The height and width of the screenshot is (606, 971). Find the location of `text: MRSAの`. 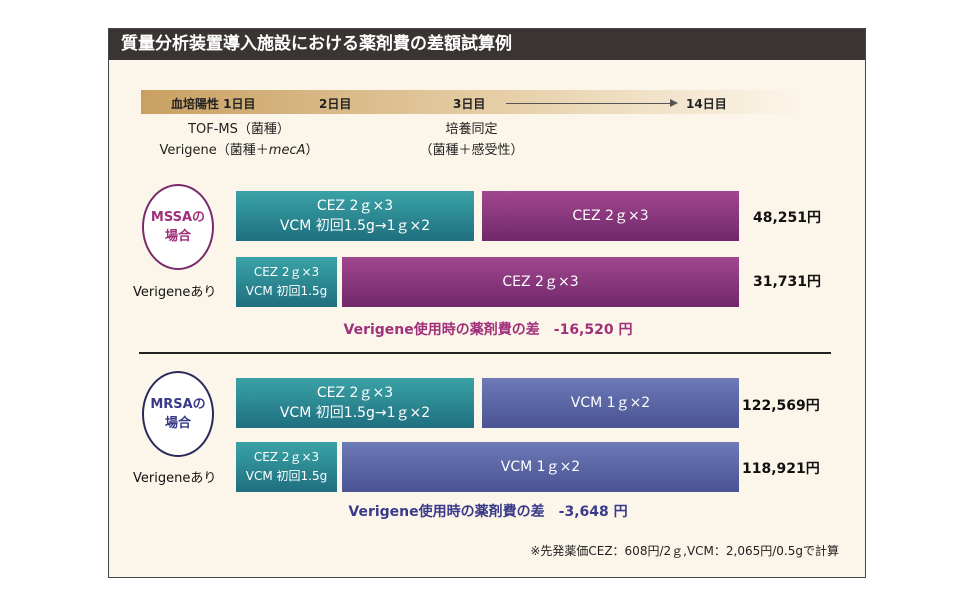

text: MRSAの is located at coordinates (178, 404).